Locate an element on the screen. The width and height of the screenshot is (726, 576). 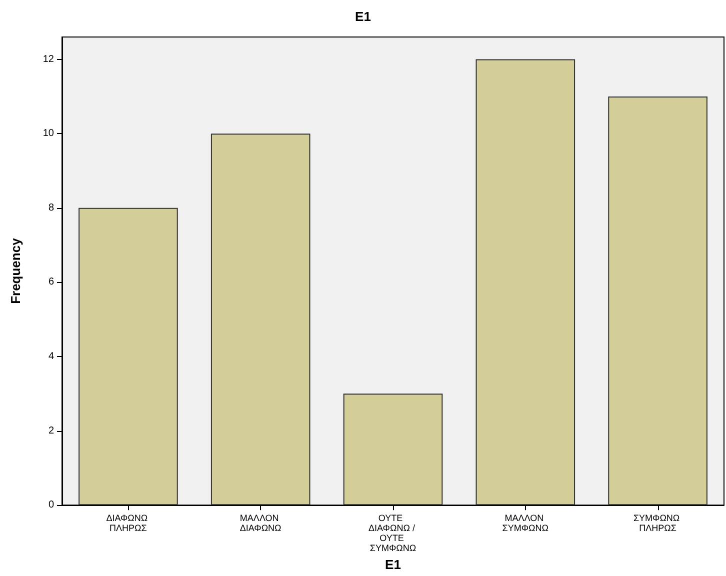
x-tick-label: ΟΥΤΕ ΔΙΑΦΩΝΩ / ΟΥΤΕ ΣΥΜΦΩΝΩ is located at coordinates (393, 533).